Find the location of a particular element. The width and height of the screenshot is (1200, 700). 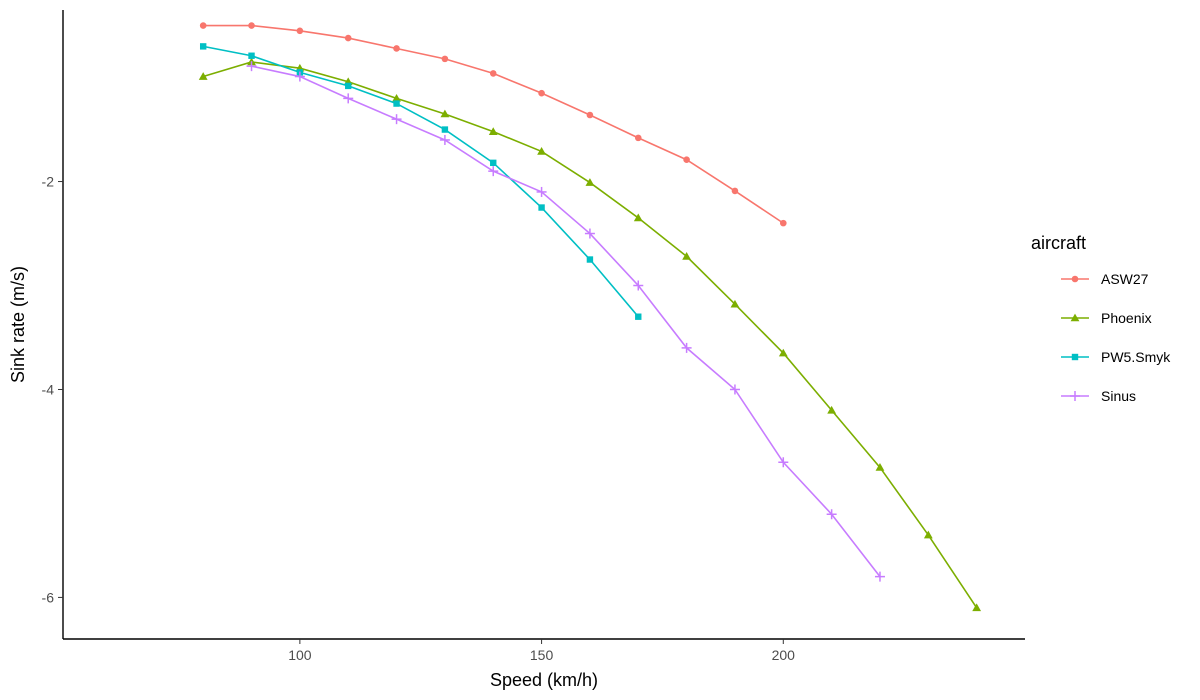

legend-label: Phoenix is located at coordinates (1126, 318).